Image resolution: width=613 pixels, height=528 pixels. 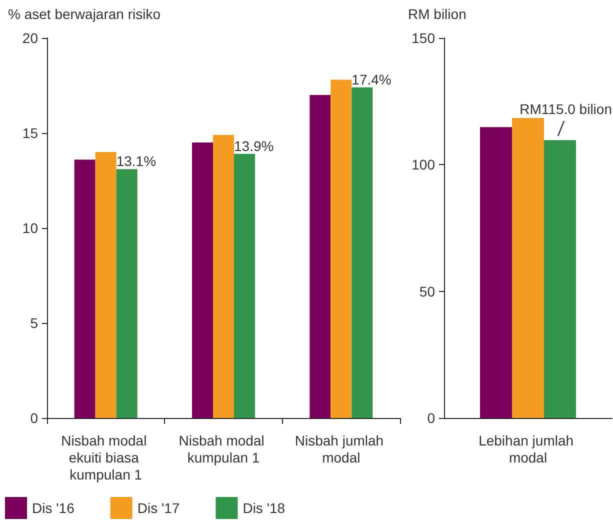 What do you see at coordinates (34, 323) in the screenshot?
I see `y-tick-label: 5` at bounding box center [34, 323].